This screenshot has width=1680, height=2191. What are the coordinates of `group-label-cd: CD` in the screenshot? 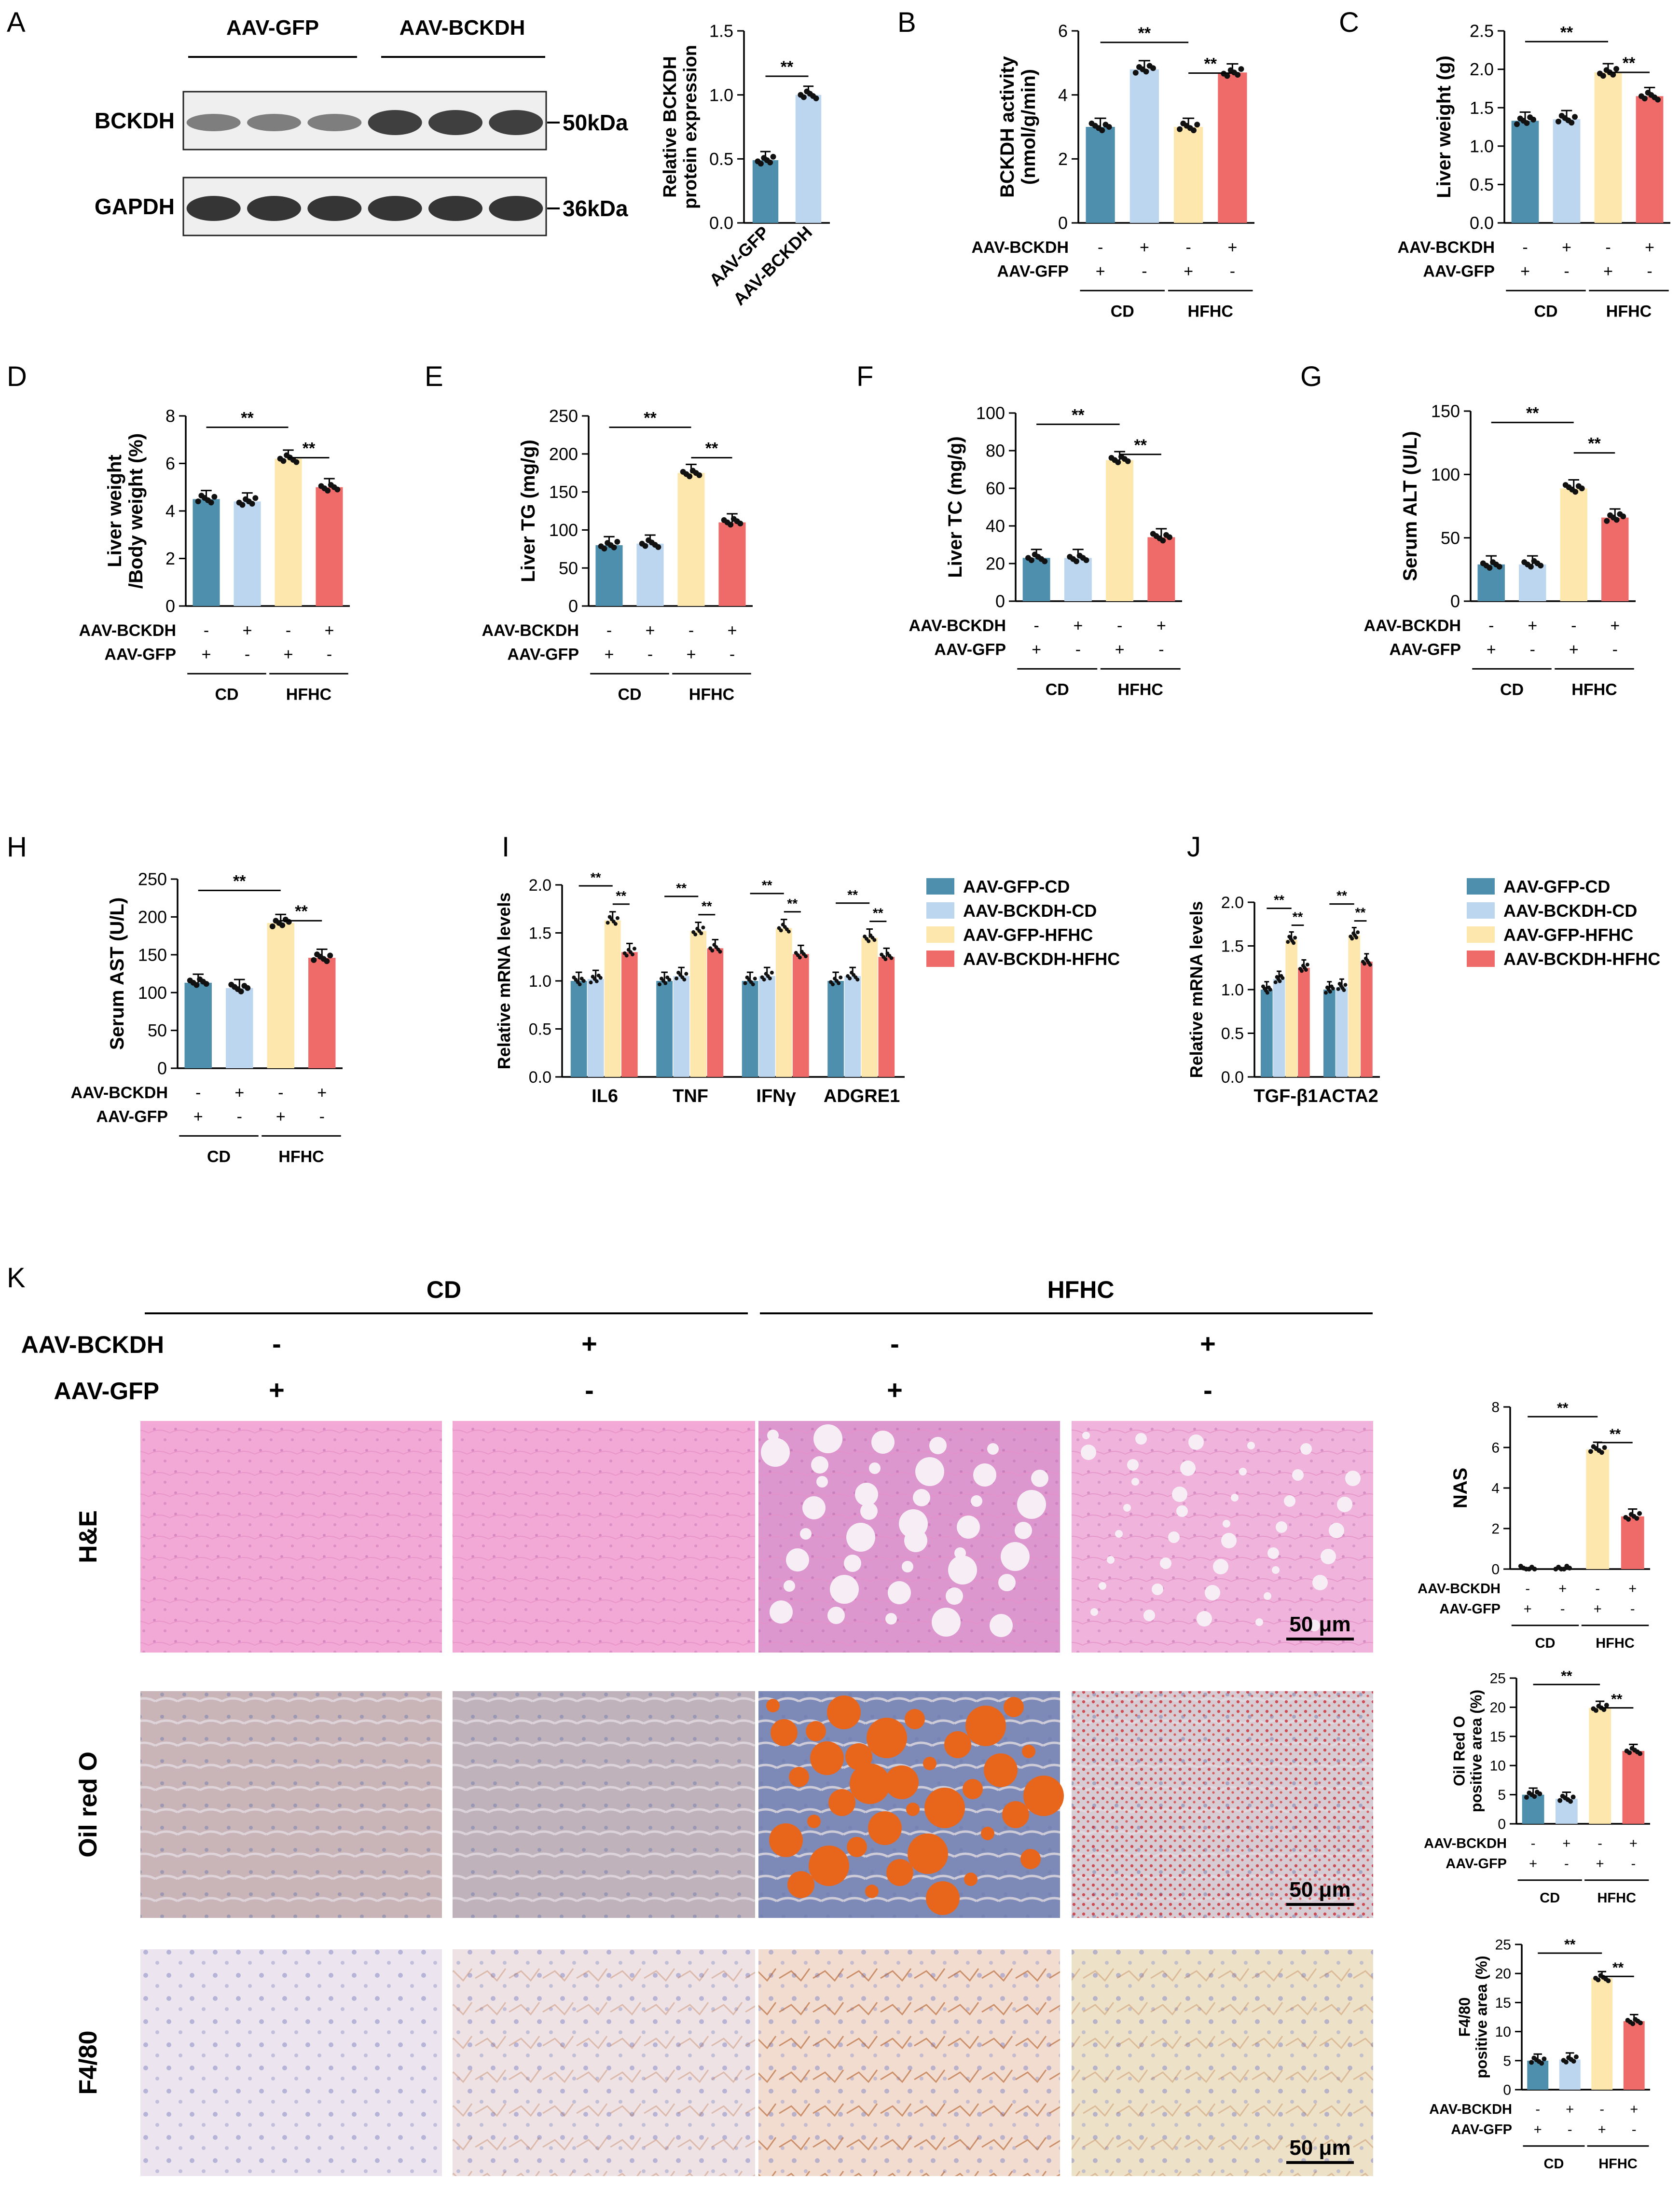 It's located at (1545, 1643).